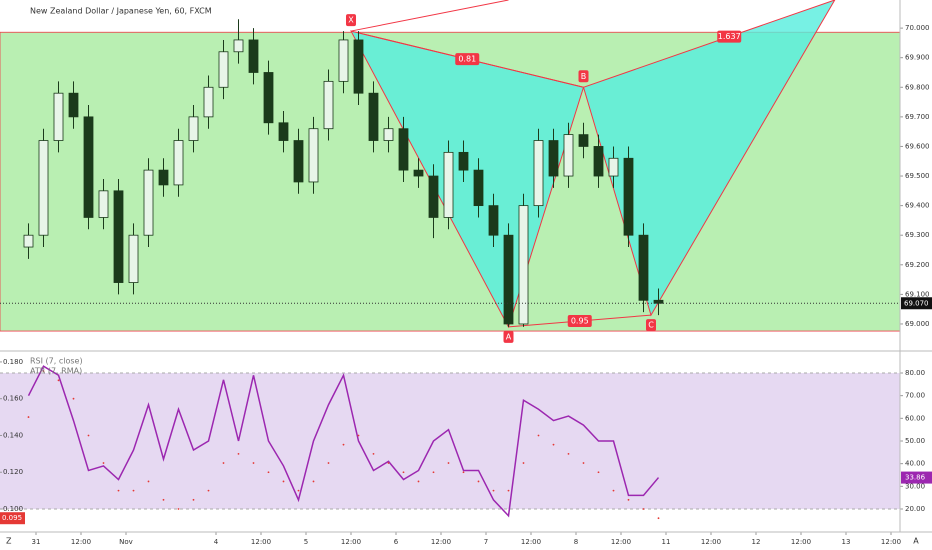 Image resolution: width=932 pixels, height=550 pixels. What do you see at coordinates (126, 542) in the screenshot?
I see `x-tick-label: Nov` at bounding box center [126, 542].